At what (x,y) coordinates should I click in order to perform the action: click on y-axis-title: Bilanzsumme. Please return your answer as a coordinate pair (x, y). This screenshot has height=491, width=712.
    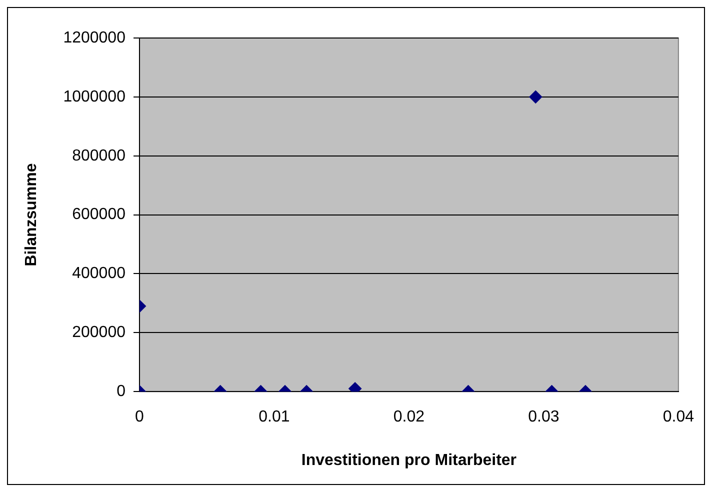
    Looking at the image, I should click on (31, 214).